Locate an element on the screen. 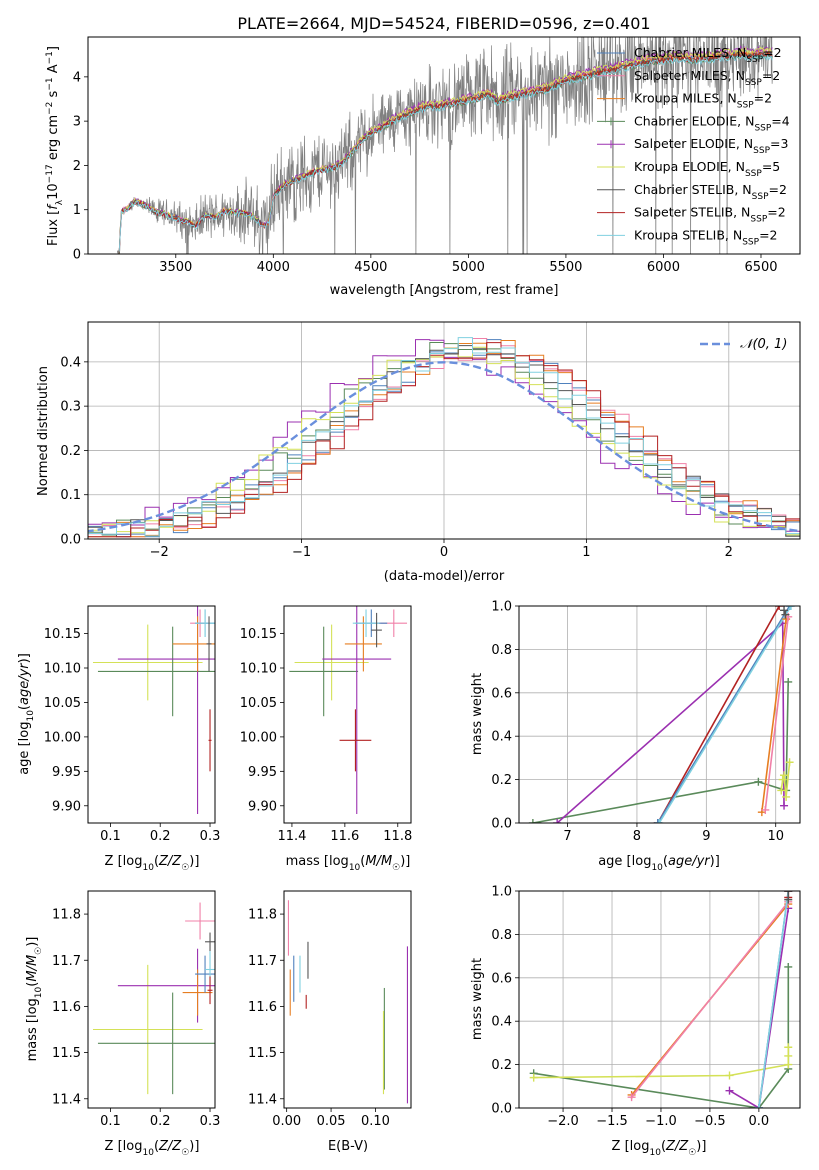 The height and width of the screenshot is (1170, 819). x-tick-label: 10 is located at coordinates (775, 836).